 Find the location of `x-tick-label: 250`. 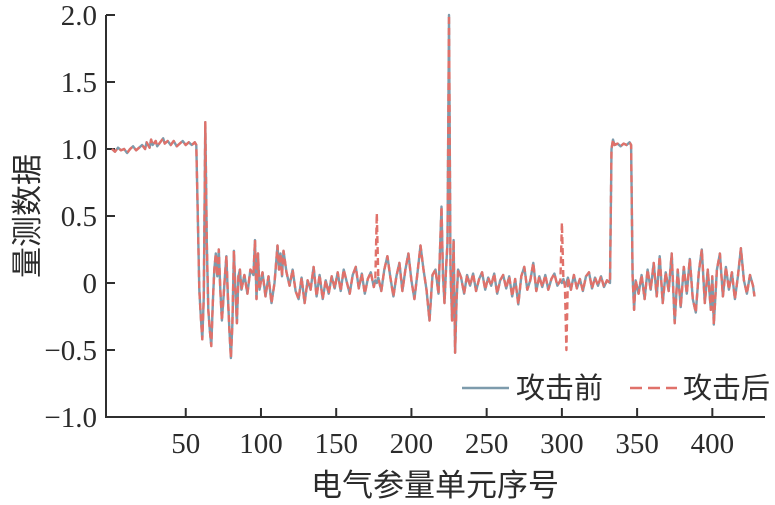

x-tick-label: 250 is located at coordinates (487, 444).